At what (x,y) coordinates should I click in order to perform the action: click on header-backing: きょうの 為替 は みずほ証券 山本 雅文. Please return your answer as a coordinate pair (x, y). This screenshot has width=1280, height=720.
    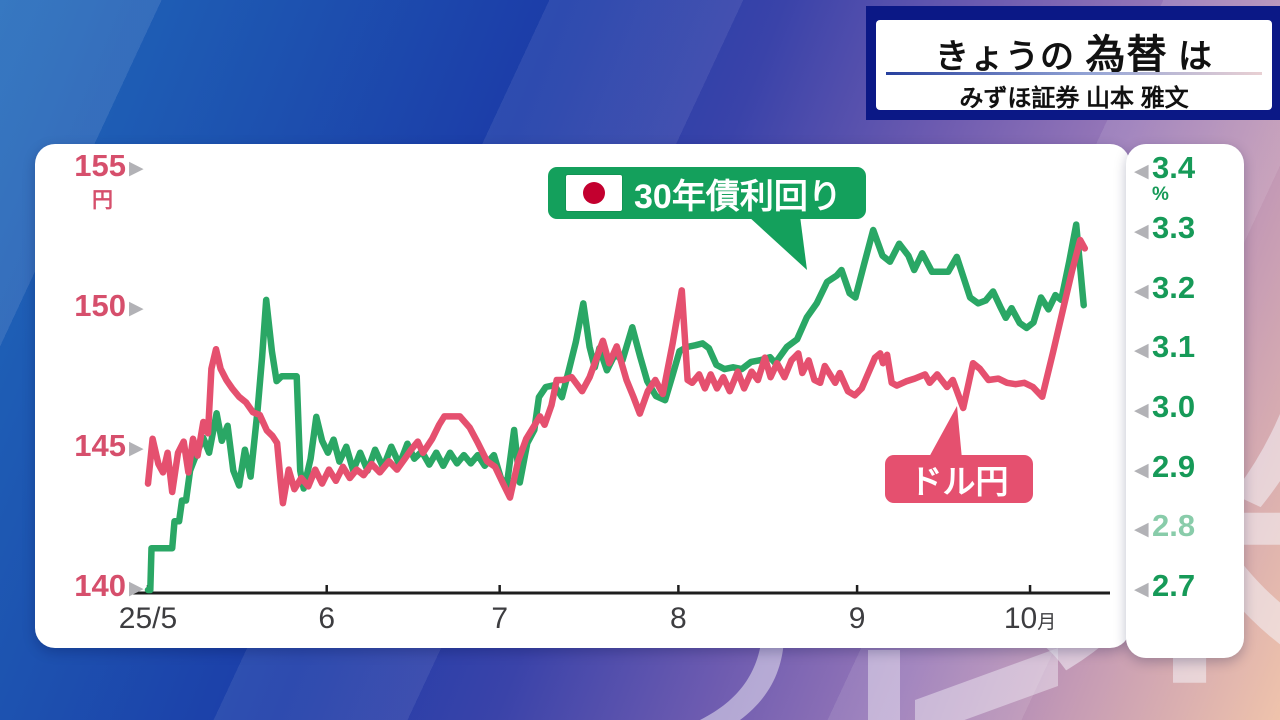
    Looking at the image, I should click on (1073, 63).